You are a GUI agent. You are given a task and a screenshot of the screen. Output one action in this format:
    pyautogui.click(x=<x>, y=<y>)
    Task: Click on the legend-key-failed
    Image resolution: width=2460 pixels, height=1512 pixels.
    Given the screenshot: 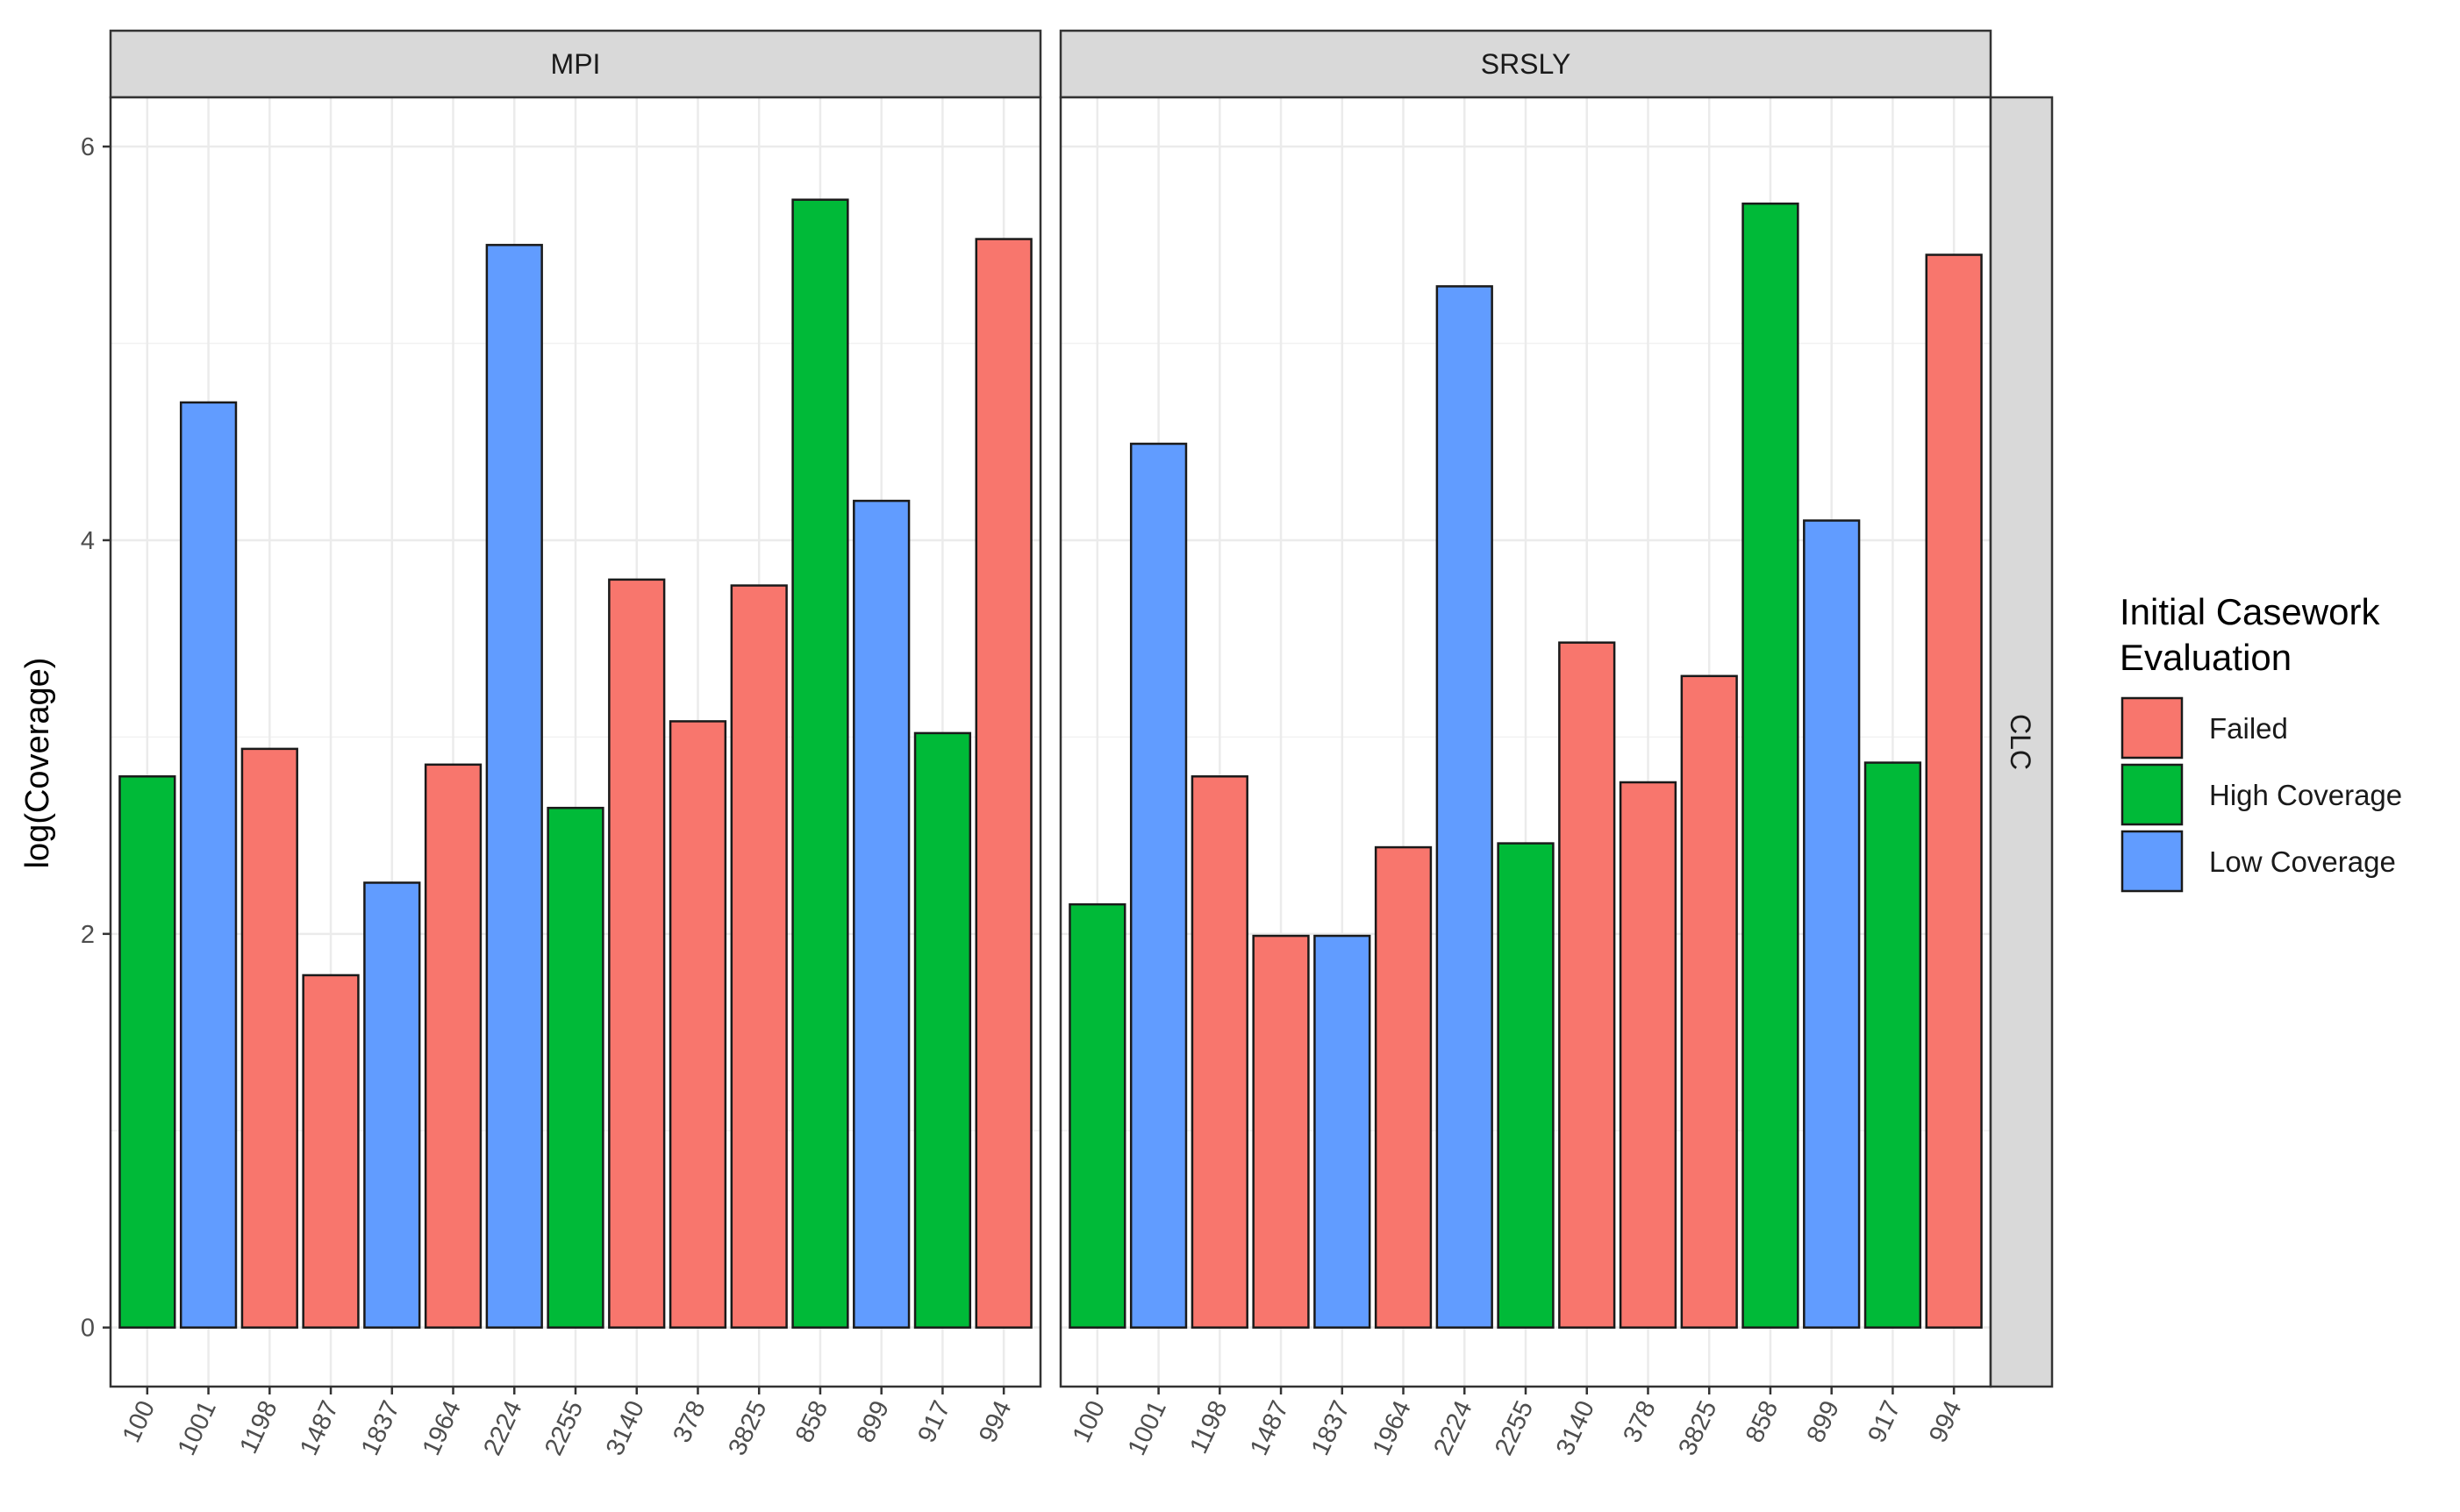 What is the action you would take?
    pyautogui.click(x=2152, y=728)
    